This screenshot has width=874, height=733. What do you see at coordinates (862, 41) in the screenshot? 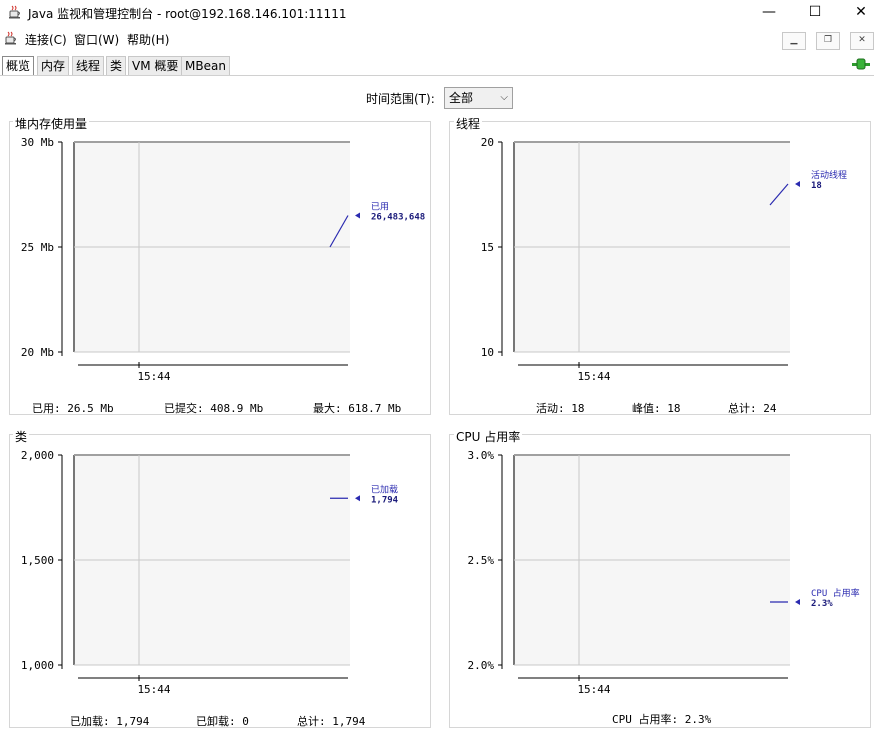
I see `inner-close-button: ✕` at bounding box center [862, 41].